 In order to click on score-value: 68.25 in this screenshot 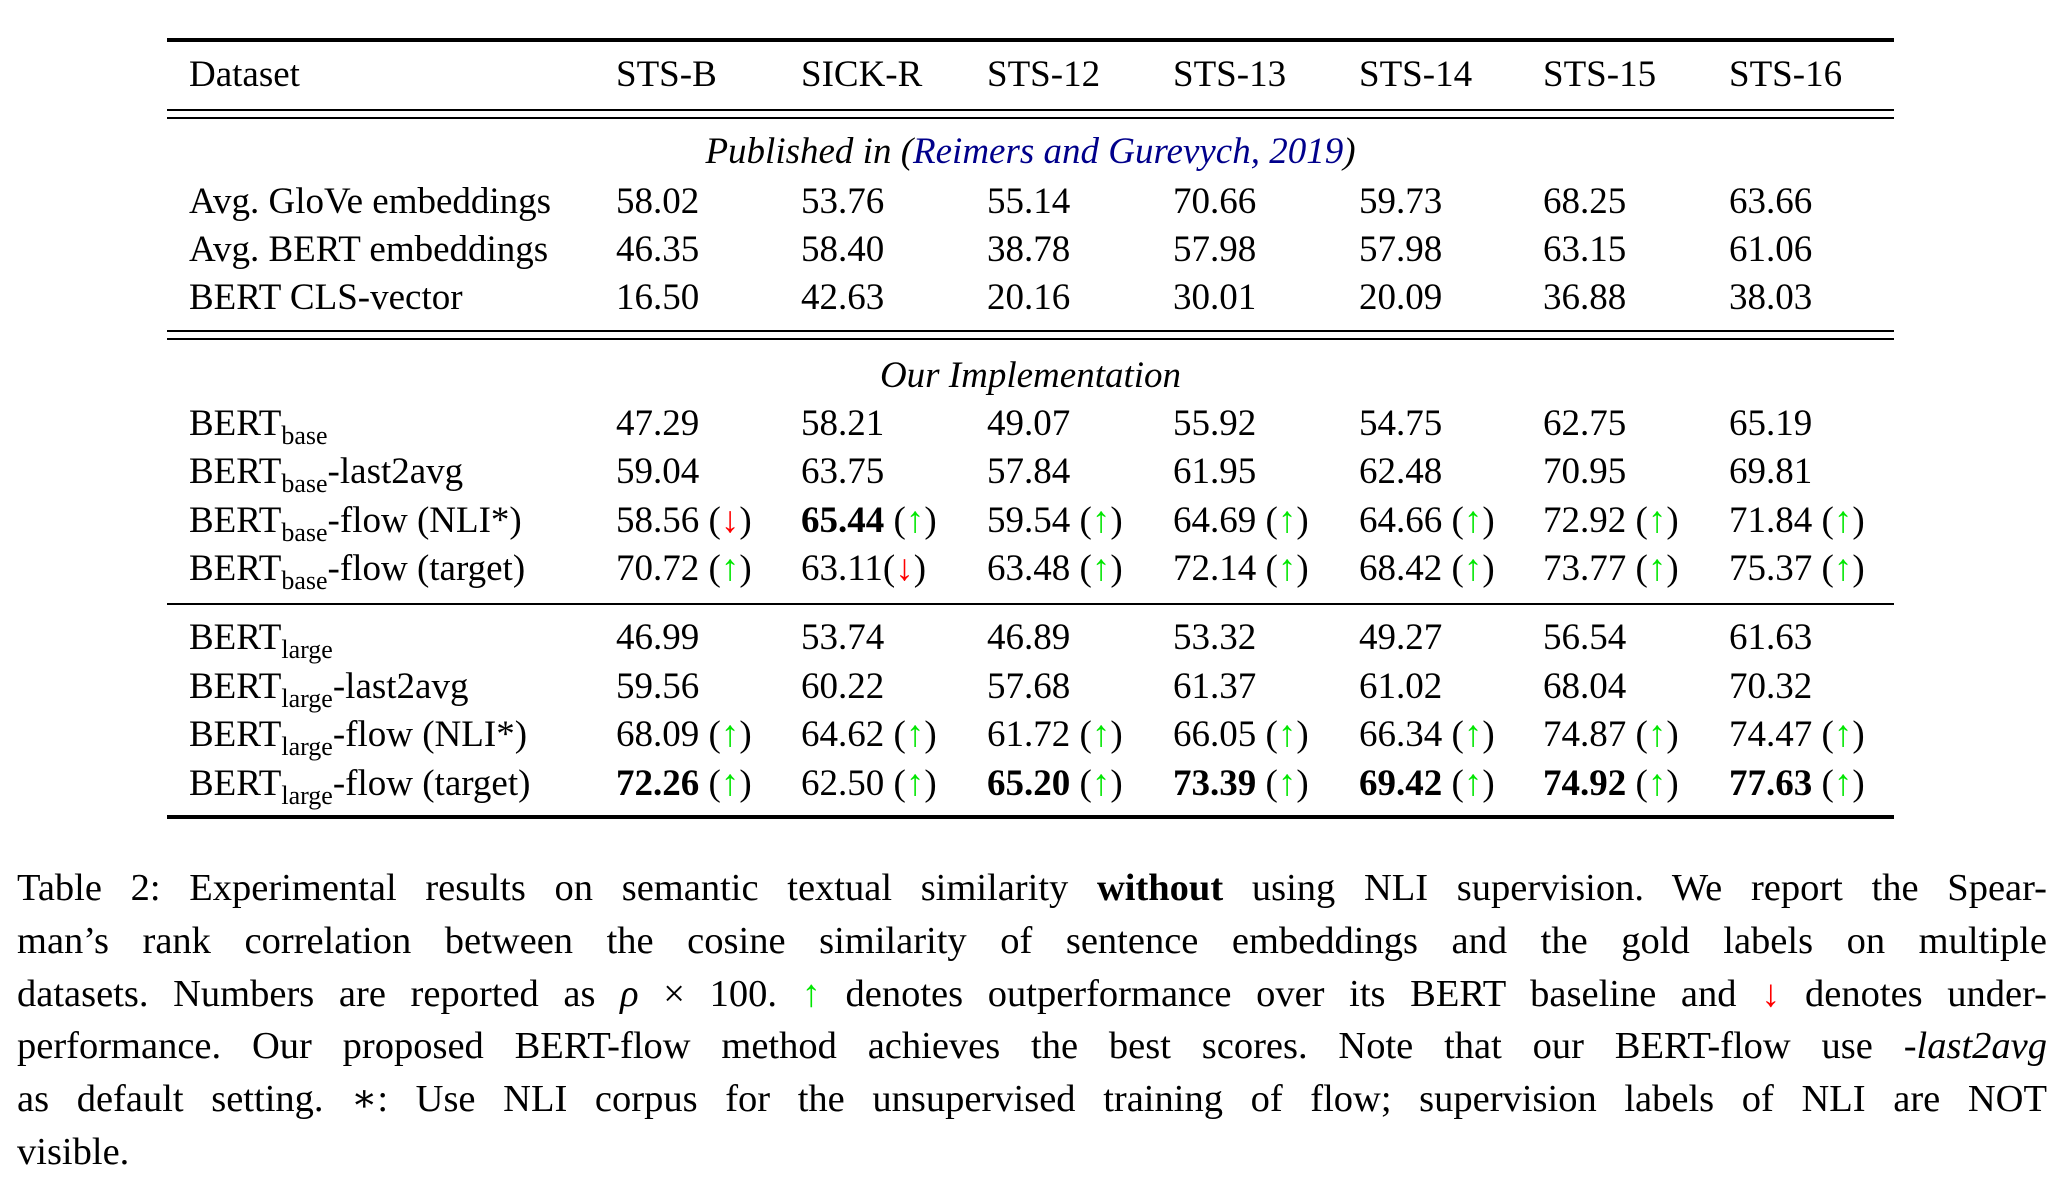, I will do `click(1585, 201)`.